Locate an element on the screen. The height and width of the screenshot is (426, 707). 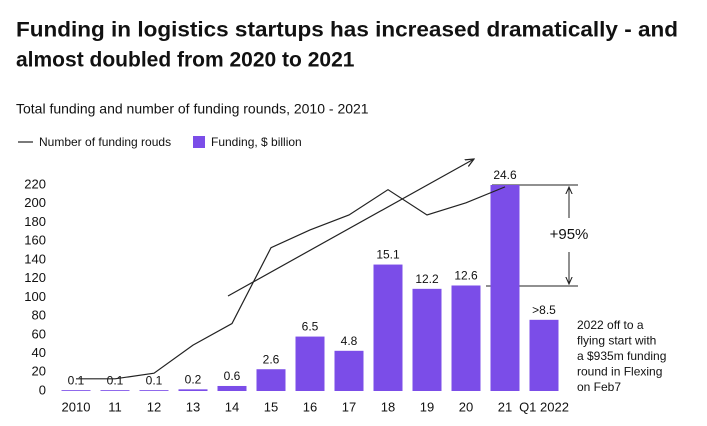
x-tick-label: 18 is located at coordinates (388, 406).